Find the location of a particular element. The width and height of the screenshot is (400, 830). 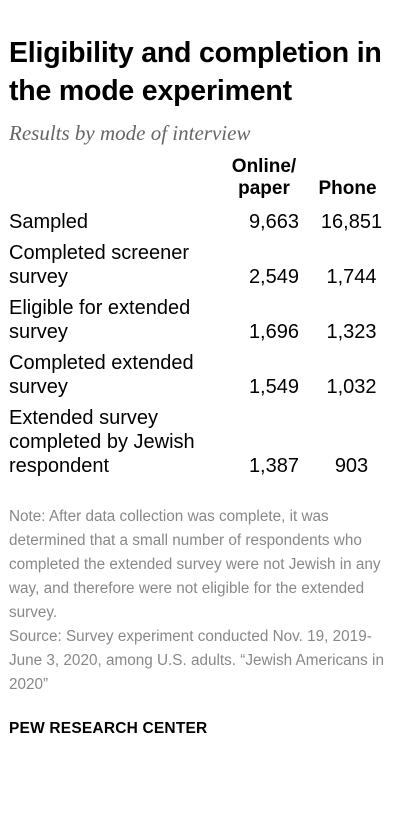

phone-value: 903 is located at coordinates (351, 466).